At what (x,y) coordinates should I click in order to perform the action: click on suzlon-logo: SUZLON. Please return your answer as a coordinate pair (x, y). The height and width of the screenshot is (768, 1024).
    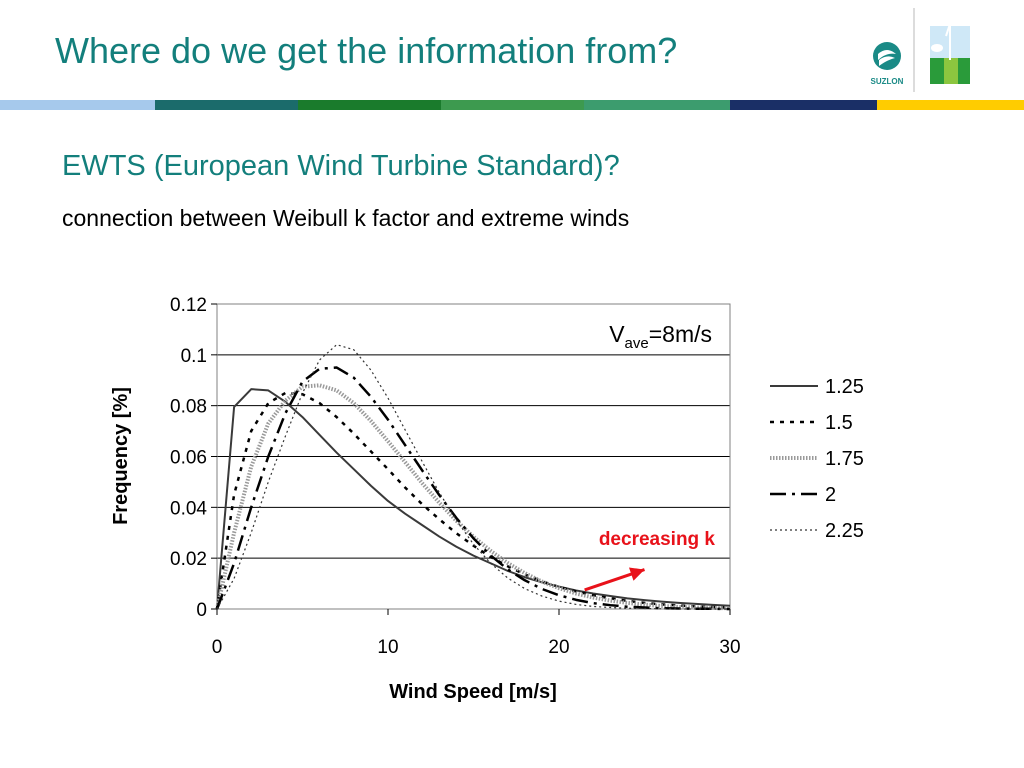
    Looking at the image, I should click on (935, 50).